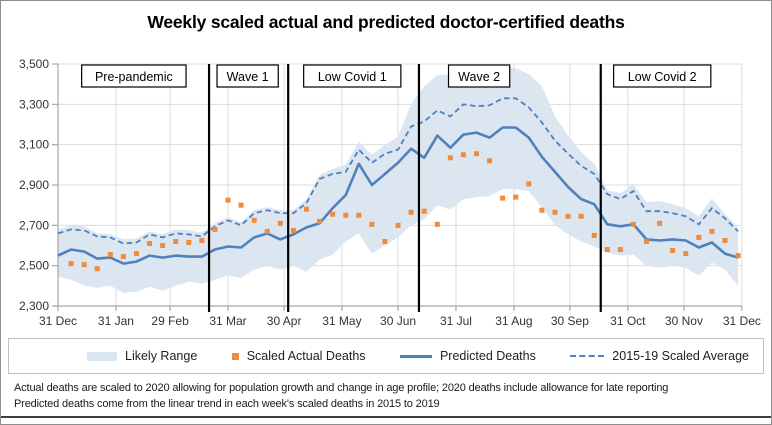  I want to click on svg-text: Wave 2, so click(479, 77).